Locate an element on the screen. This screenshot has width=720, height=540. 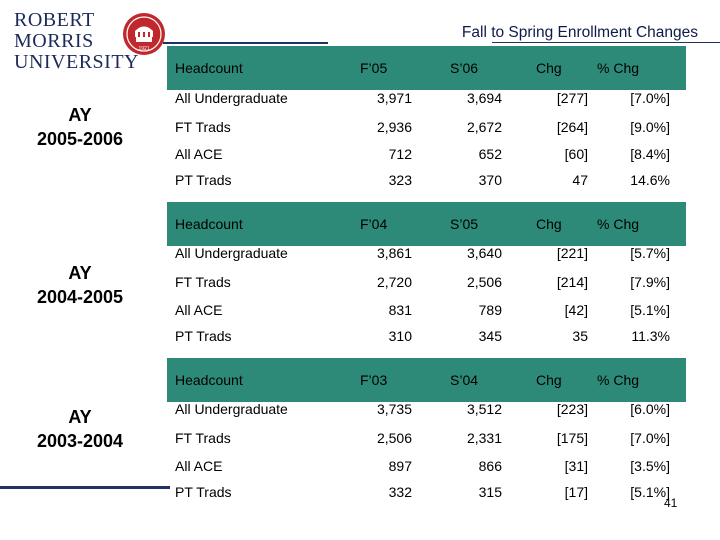
spring-value: 370 is located at coordinates (490, 180).